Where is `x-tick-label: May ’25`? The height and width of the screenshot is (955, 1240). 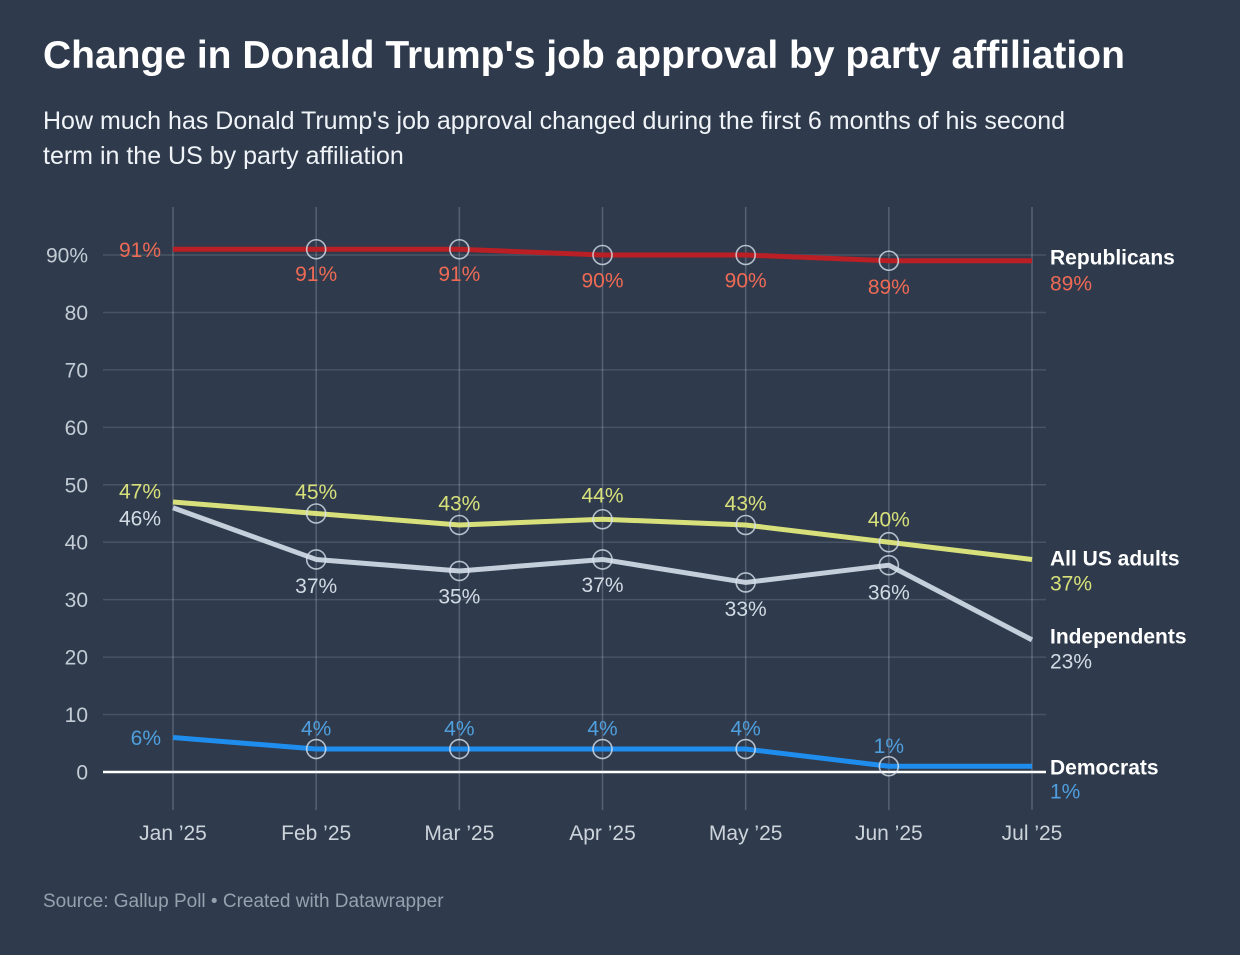
x-tick-label: May ’25 is located at coordinates (746, 833).